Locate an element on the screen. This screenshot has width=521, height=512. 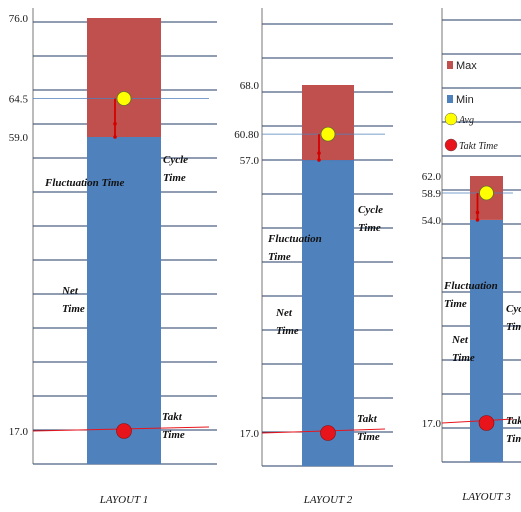
legend-swatch-min is located at coordinates (450, 99).